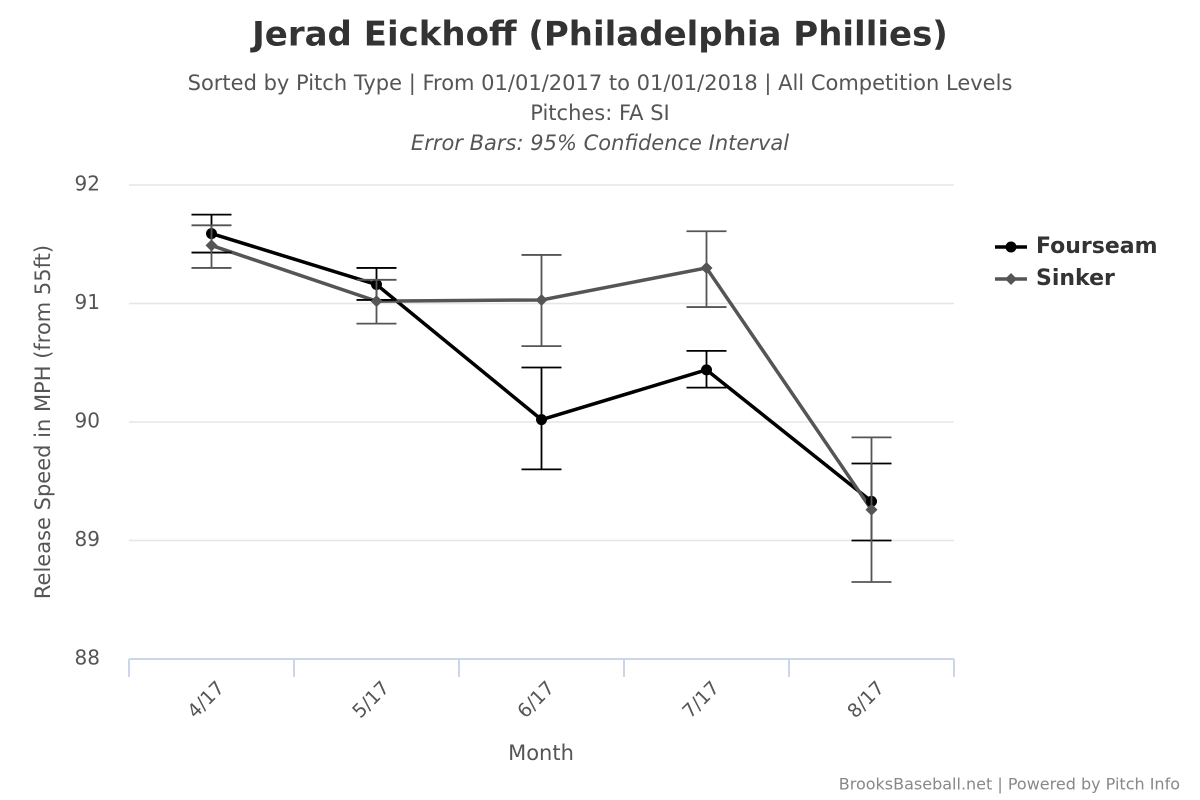 This screenshot has width=1200, height=800. Describe the element at coordinates (87, 421) in the screenshot. I see `y-tick-label: 90` at that location.